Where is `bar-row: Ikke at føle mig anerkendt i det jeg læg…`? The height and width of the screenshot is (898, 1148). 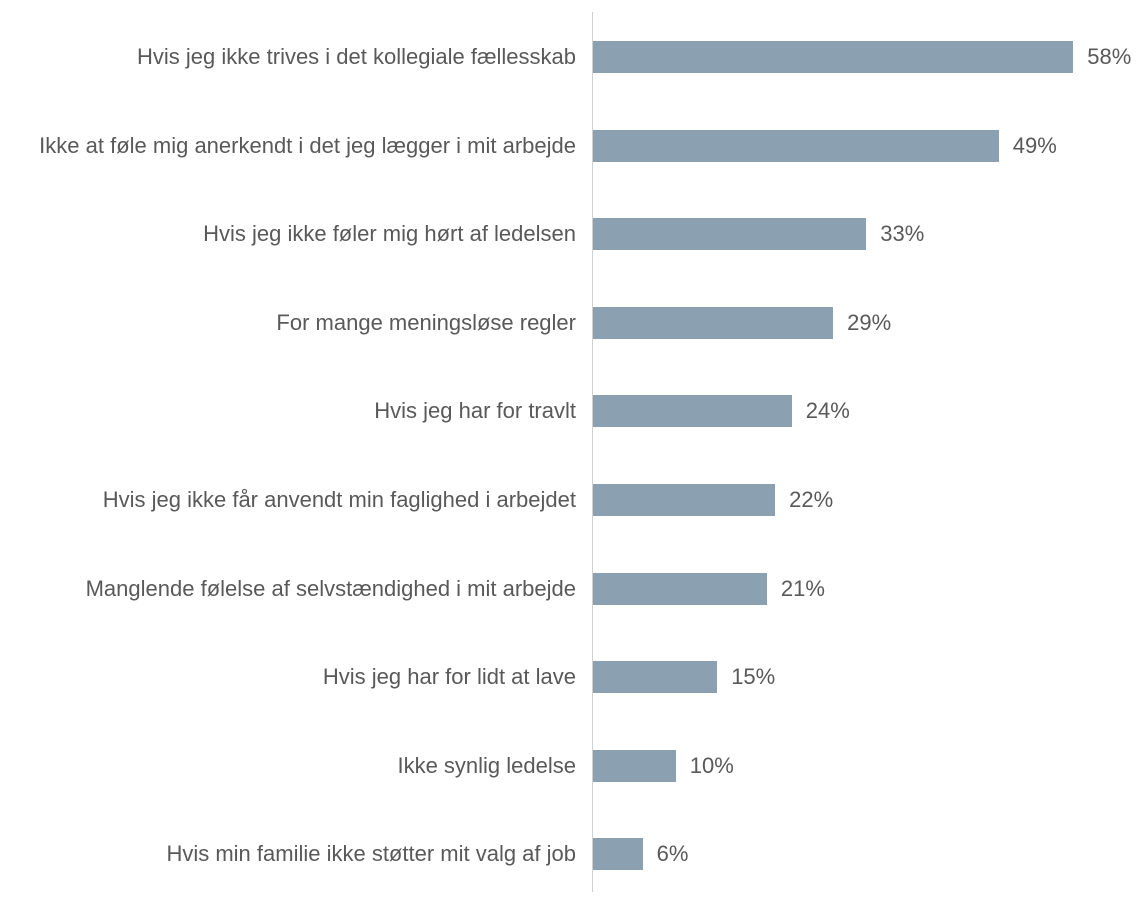 bar-row: Ikke at føle mig anerkendt i det jeg læg… is located at coordinates (574, 146).